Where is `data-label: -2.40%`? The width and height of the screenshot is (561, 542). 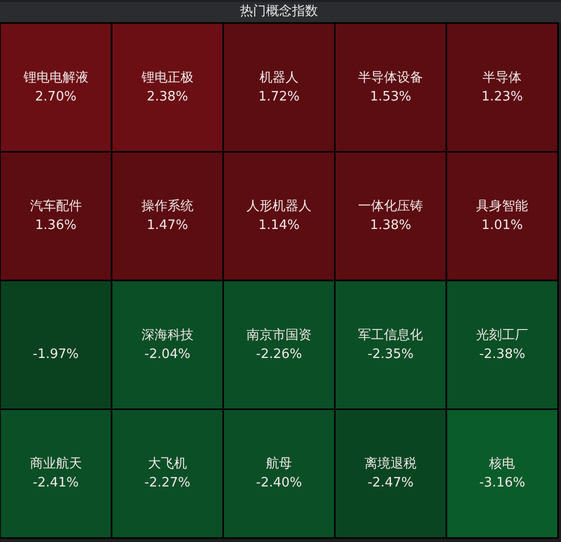 data-label: -2.40% is located at coordinates (279, 483).